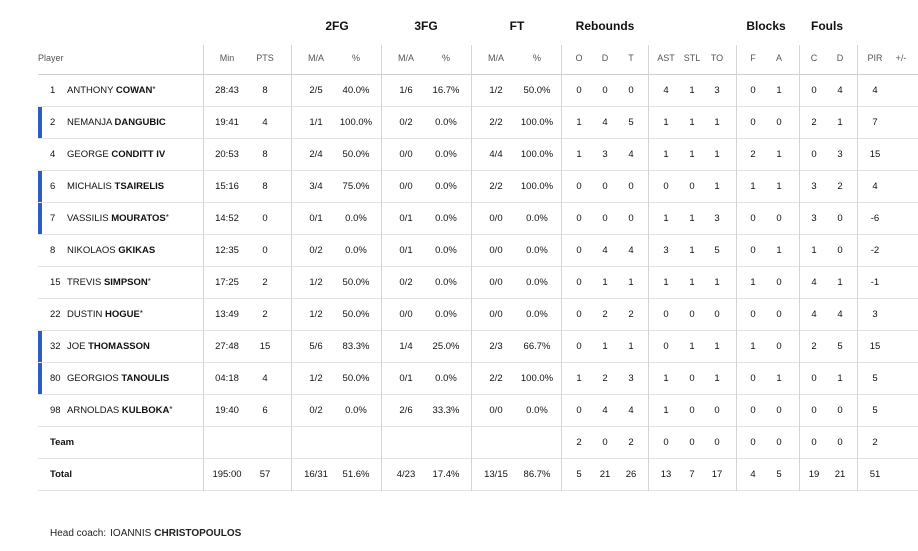 The image size is (918, 551). What do you see at coordinates (227, 58) in the screenshot?
I see `column-header: Min` at bounding box center [227, 58].